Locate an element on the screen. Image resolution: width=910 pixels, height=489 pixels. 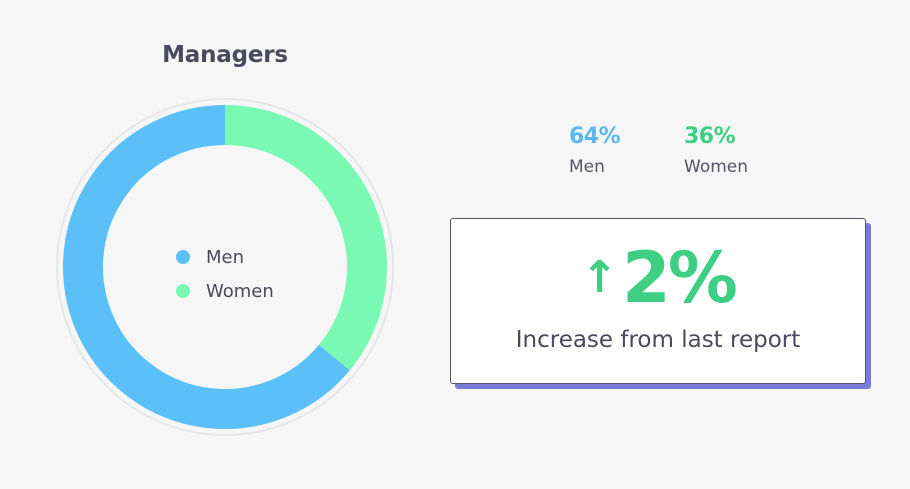
legend-label-women: Women is located at coordinates (240, 291).